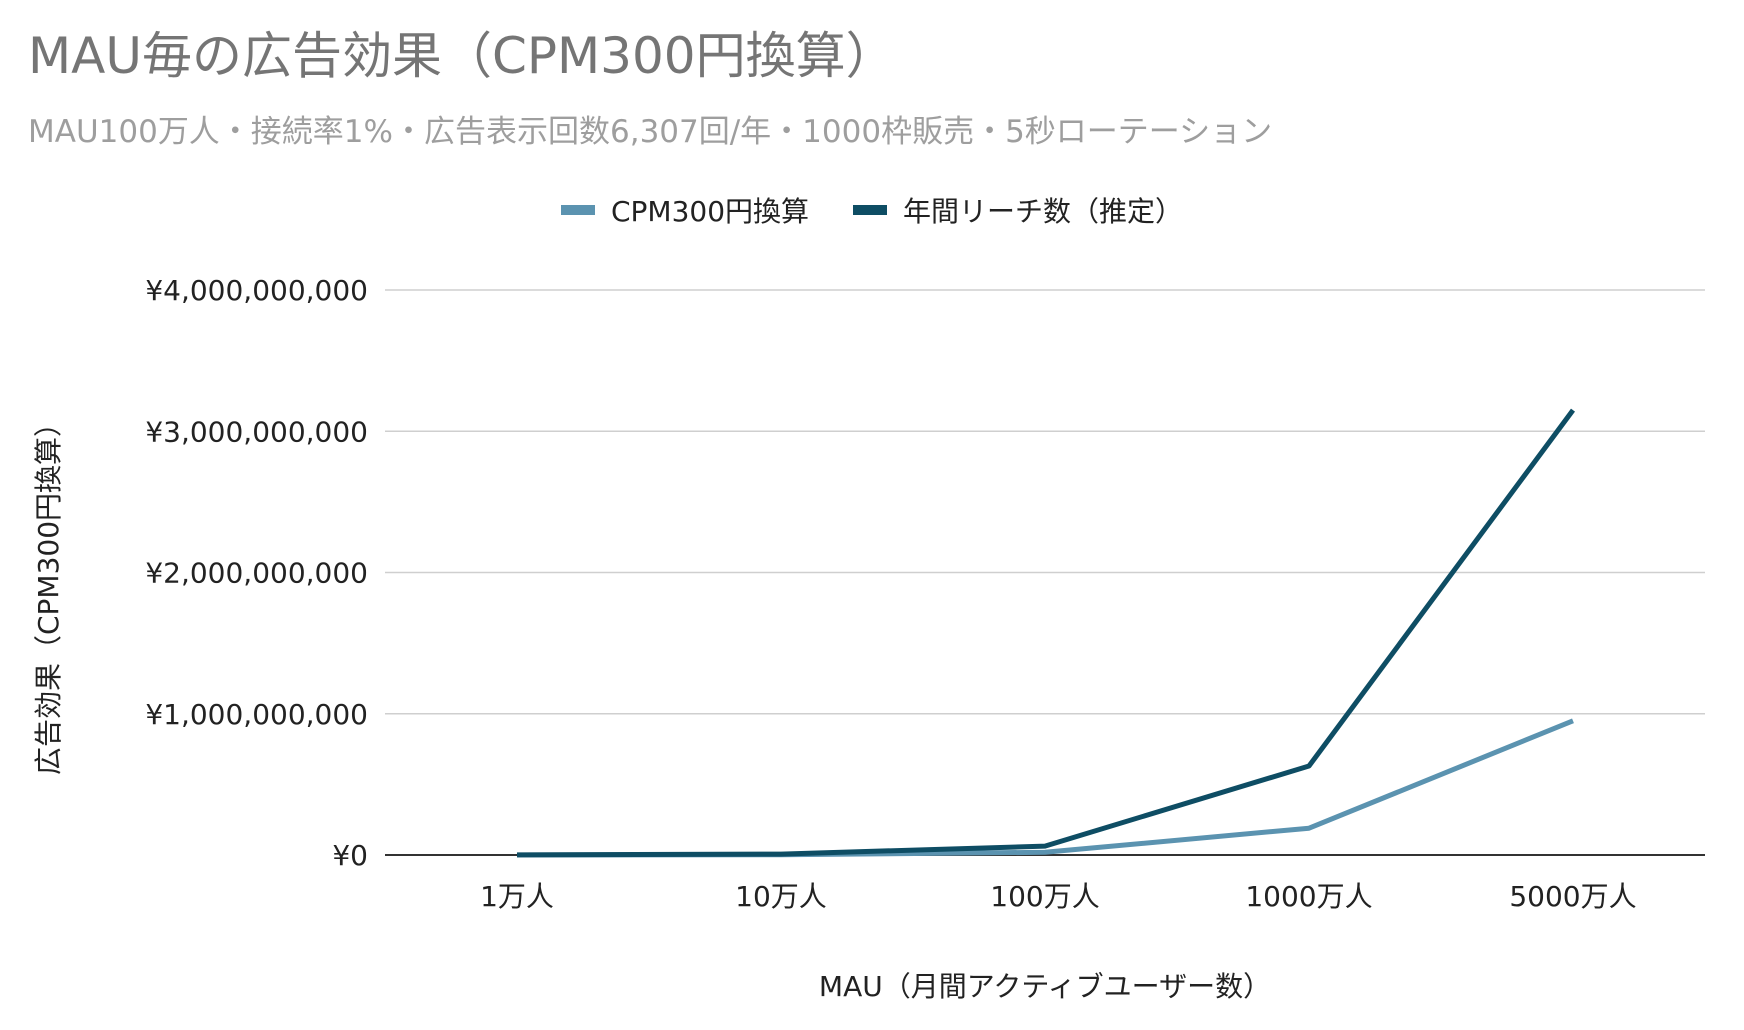 The image size is (1744, 1030). Describe the element at coordinates (1043, 211) in the screenshot. I see `legend-label-reach: 年間リーチ数（推定）` at that location.